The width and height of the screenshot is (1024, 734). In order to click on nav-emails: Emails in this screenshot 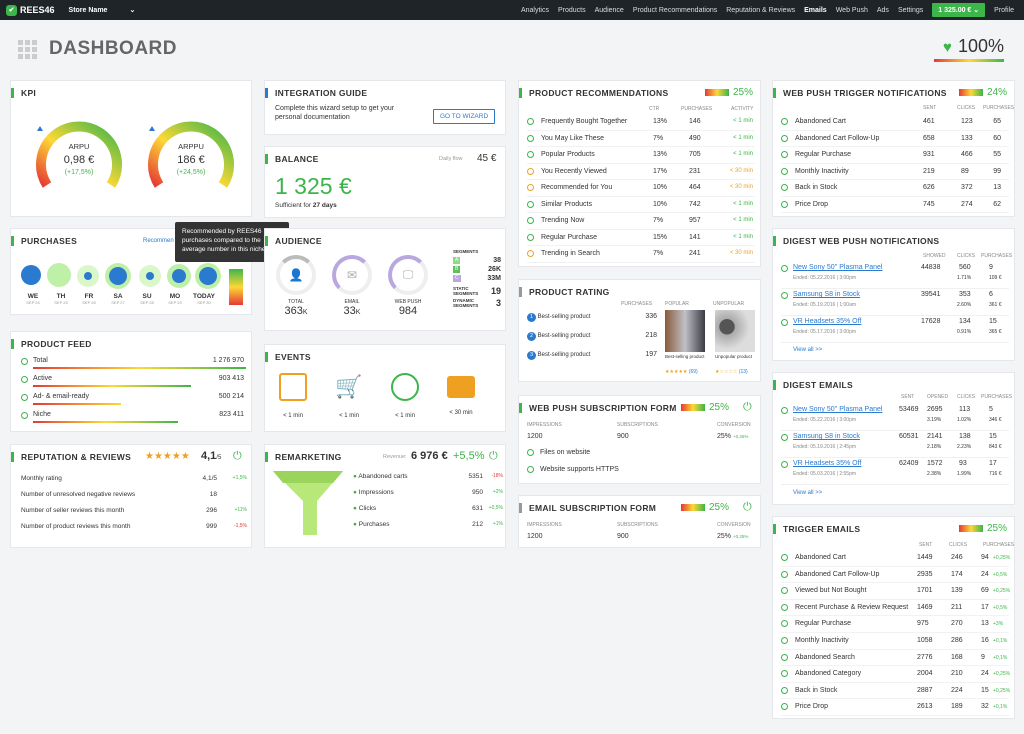, I will do `click(815, 10)`.